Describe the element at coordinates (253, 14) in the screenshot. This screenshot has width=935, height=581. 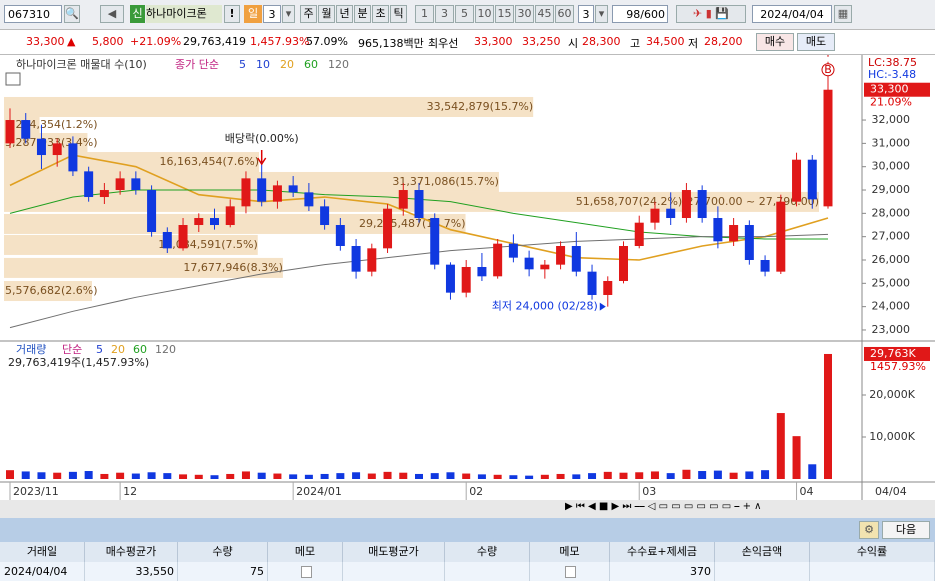
I see `period-button: 일` at that location.